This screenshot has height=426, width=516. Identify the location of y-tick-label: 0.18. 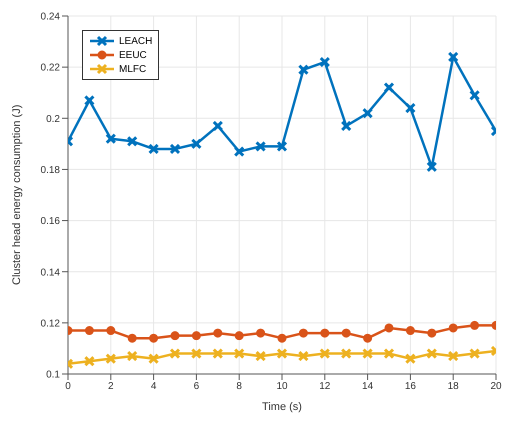
(50, 170).